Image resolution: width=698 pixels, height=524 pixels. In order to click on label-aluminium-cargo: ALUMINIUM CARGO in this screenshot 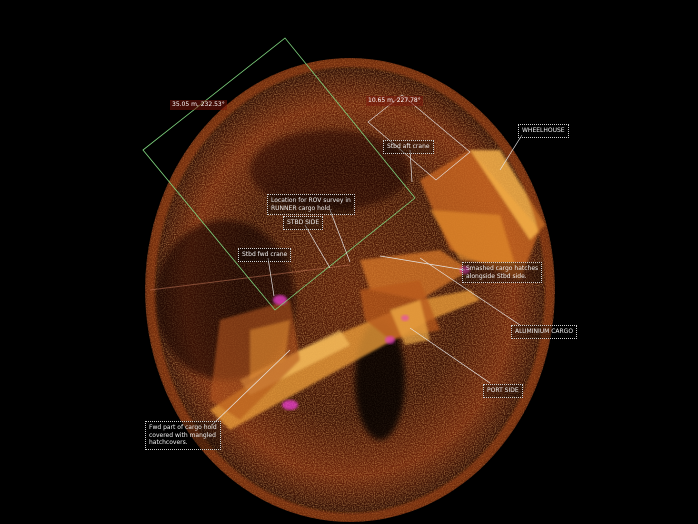, I will do `click(544, 332)`.